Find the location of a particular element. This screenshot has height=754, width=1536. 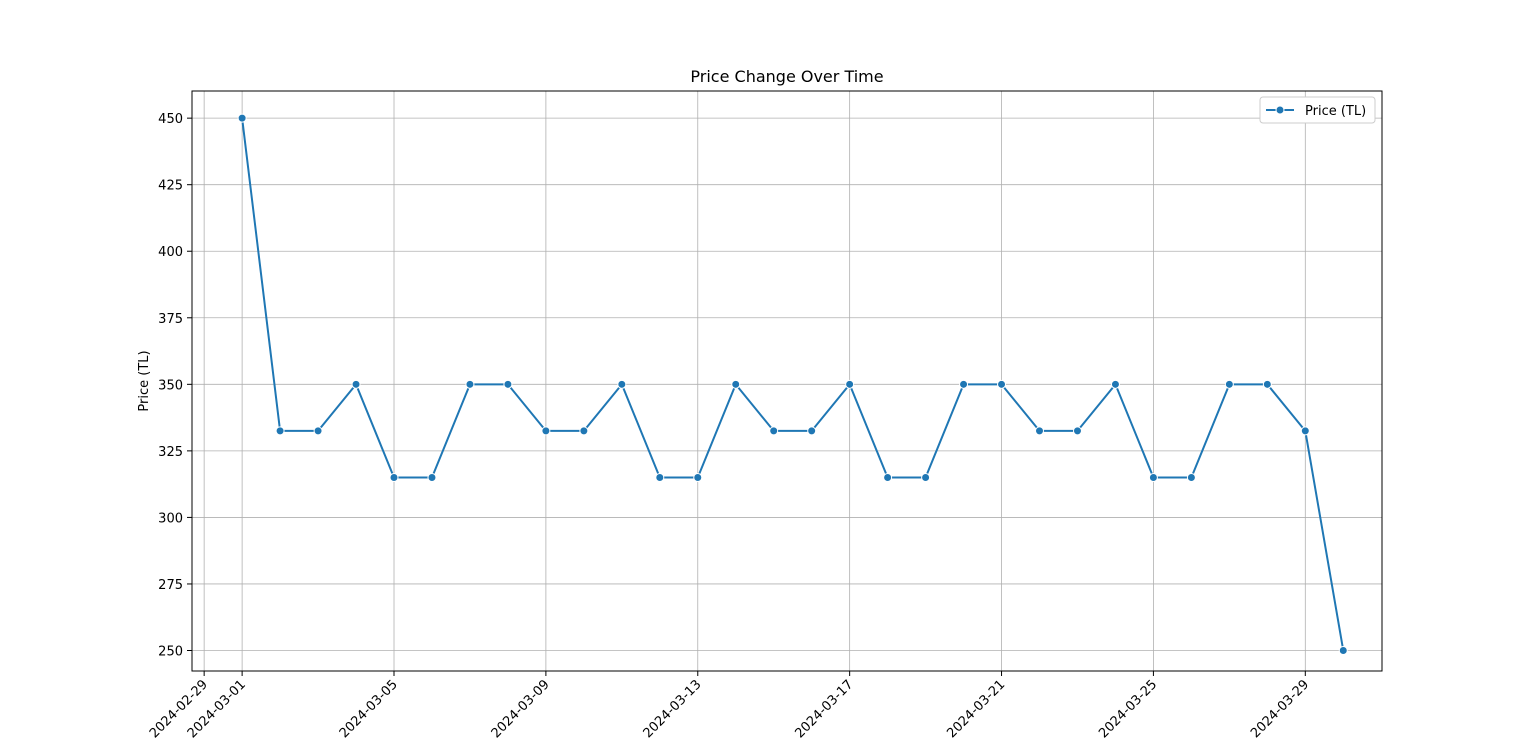

y-tick-label: 350 is located at coordinates (170, 385).